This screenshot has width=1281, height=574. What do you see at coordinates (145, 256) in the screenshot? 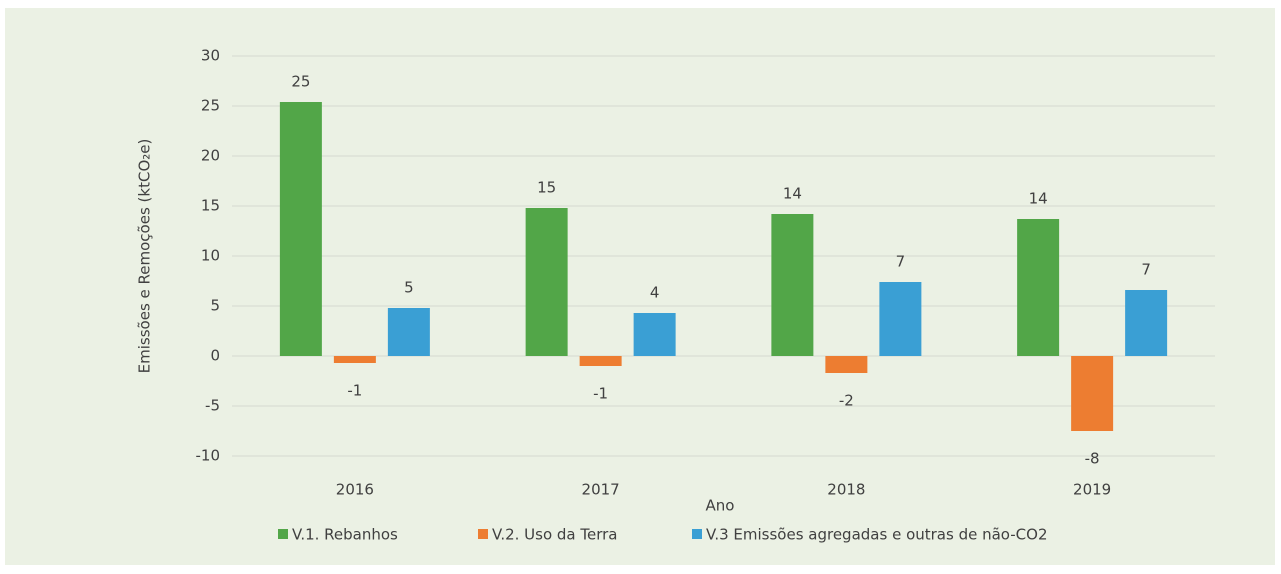
I see `y-axis-label: Emissões e Remoções (ktCO₂e)` at bounding box center [145, 256].